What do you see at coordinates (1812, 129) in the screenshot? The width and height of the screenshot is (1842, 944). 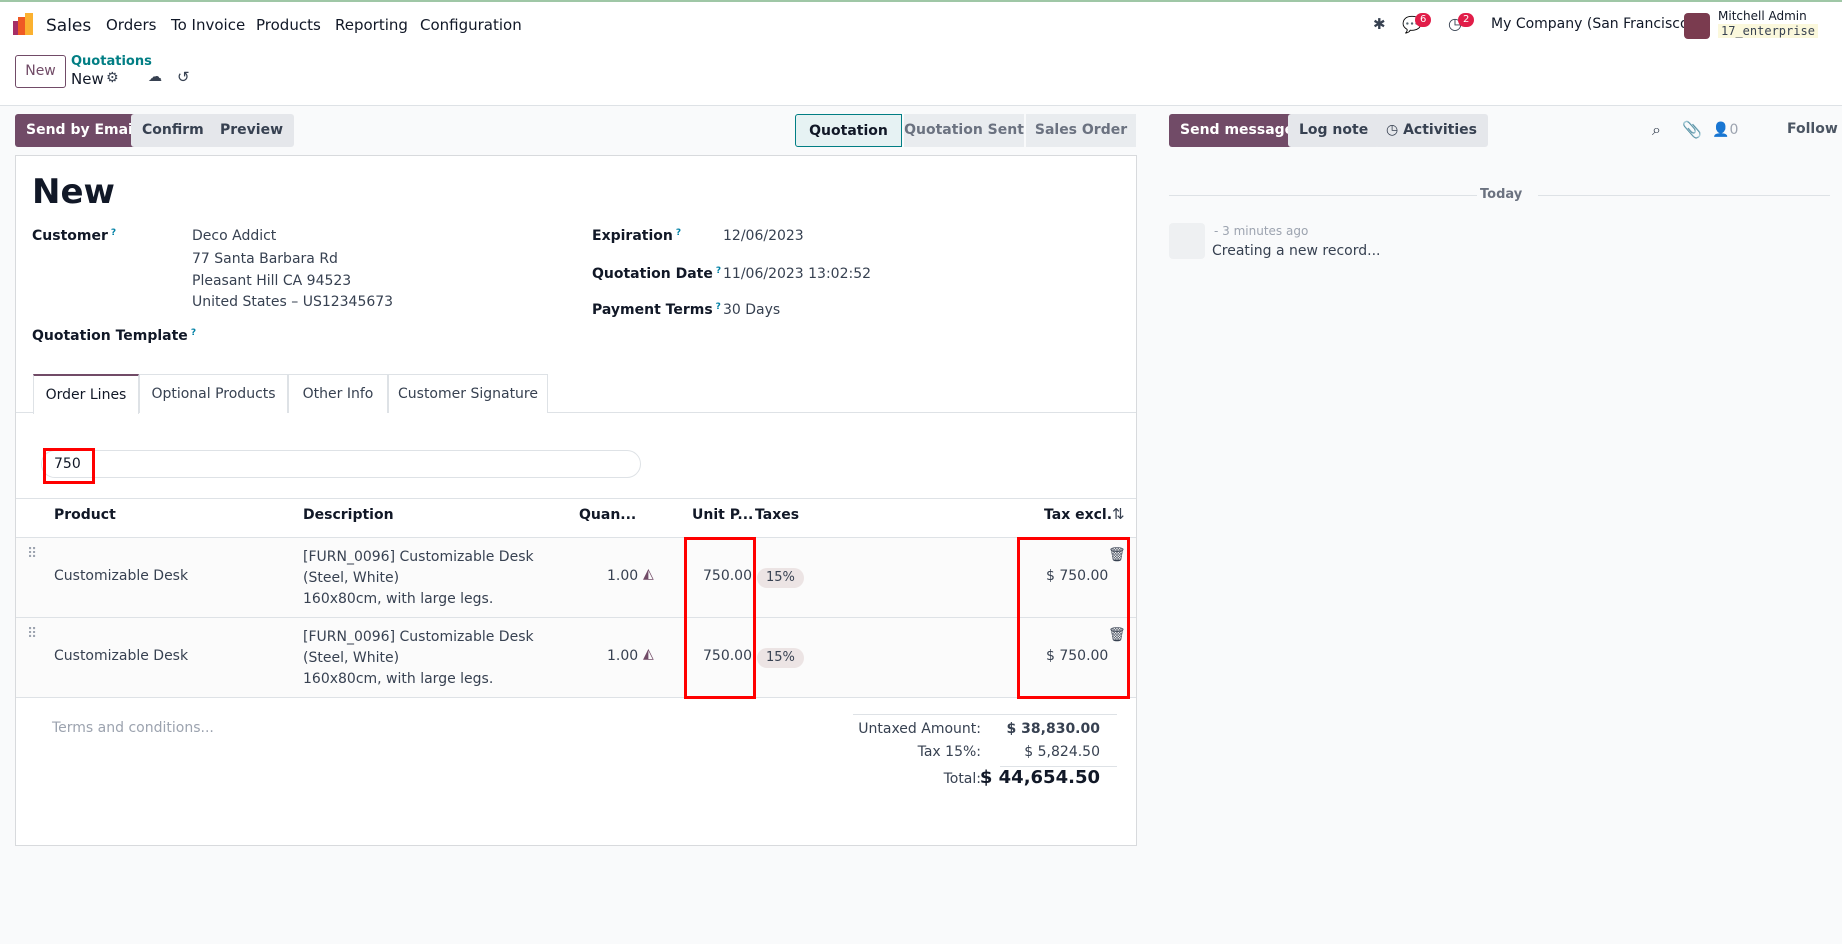 I see `follow-button: Follow` at bounding box center [1812, 129].